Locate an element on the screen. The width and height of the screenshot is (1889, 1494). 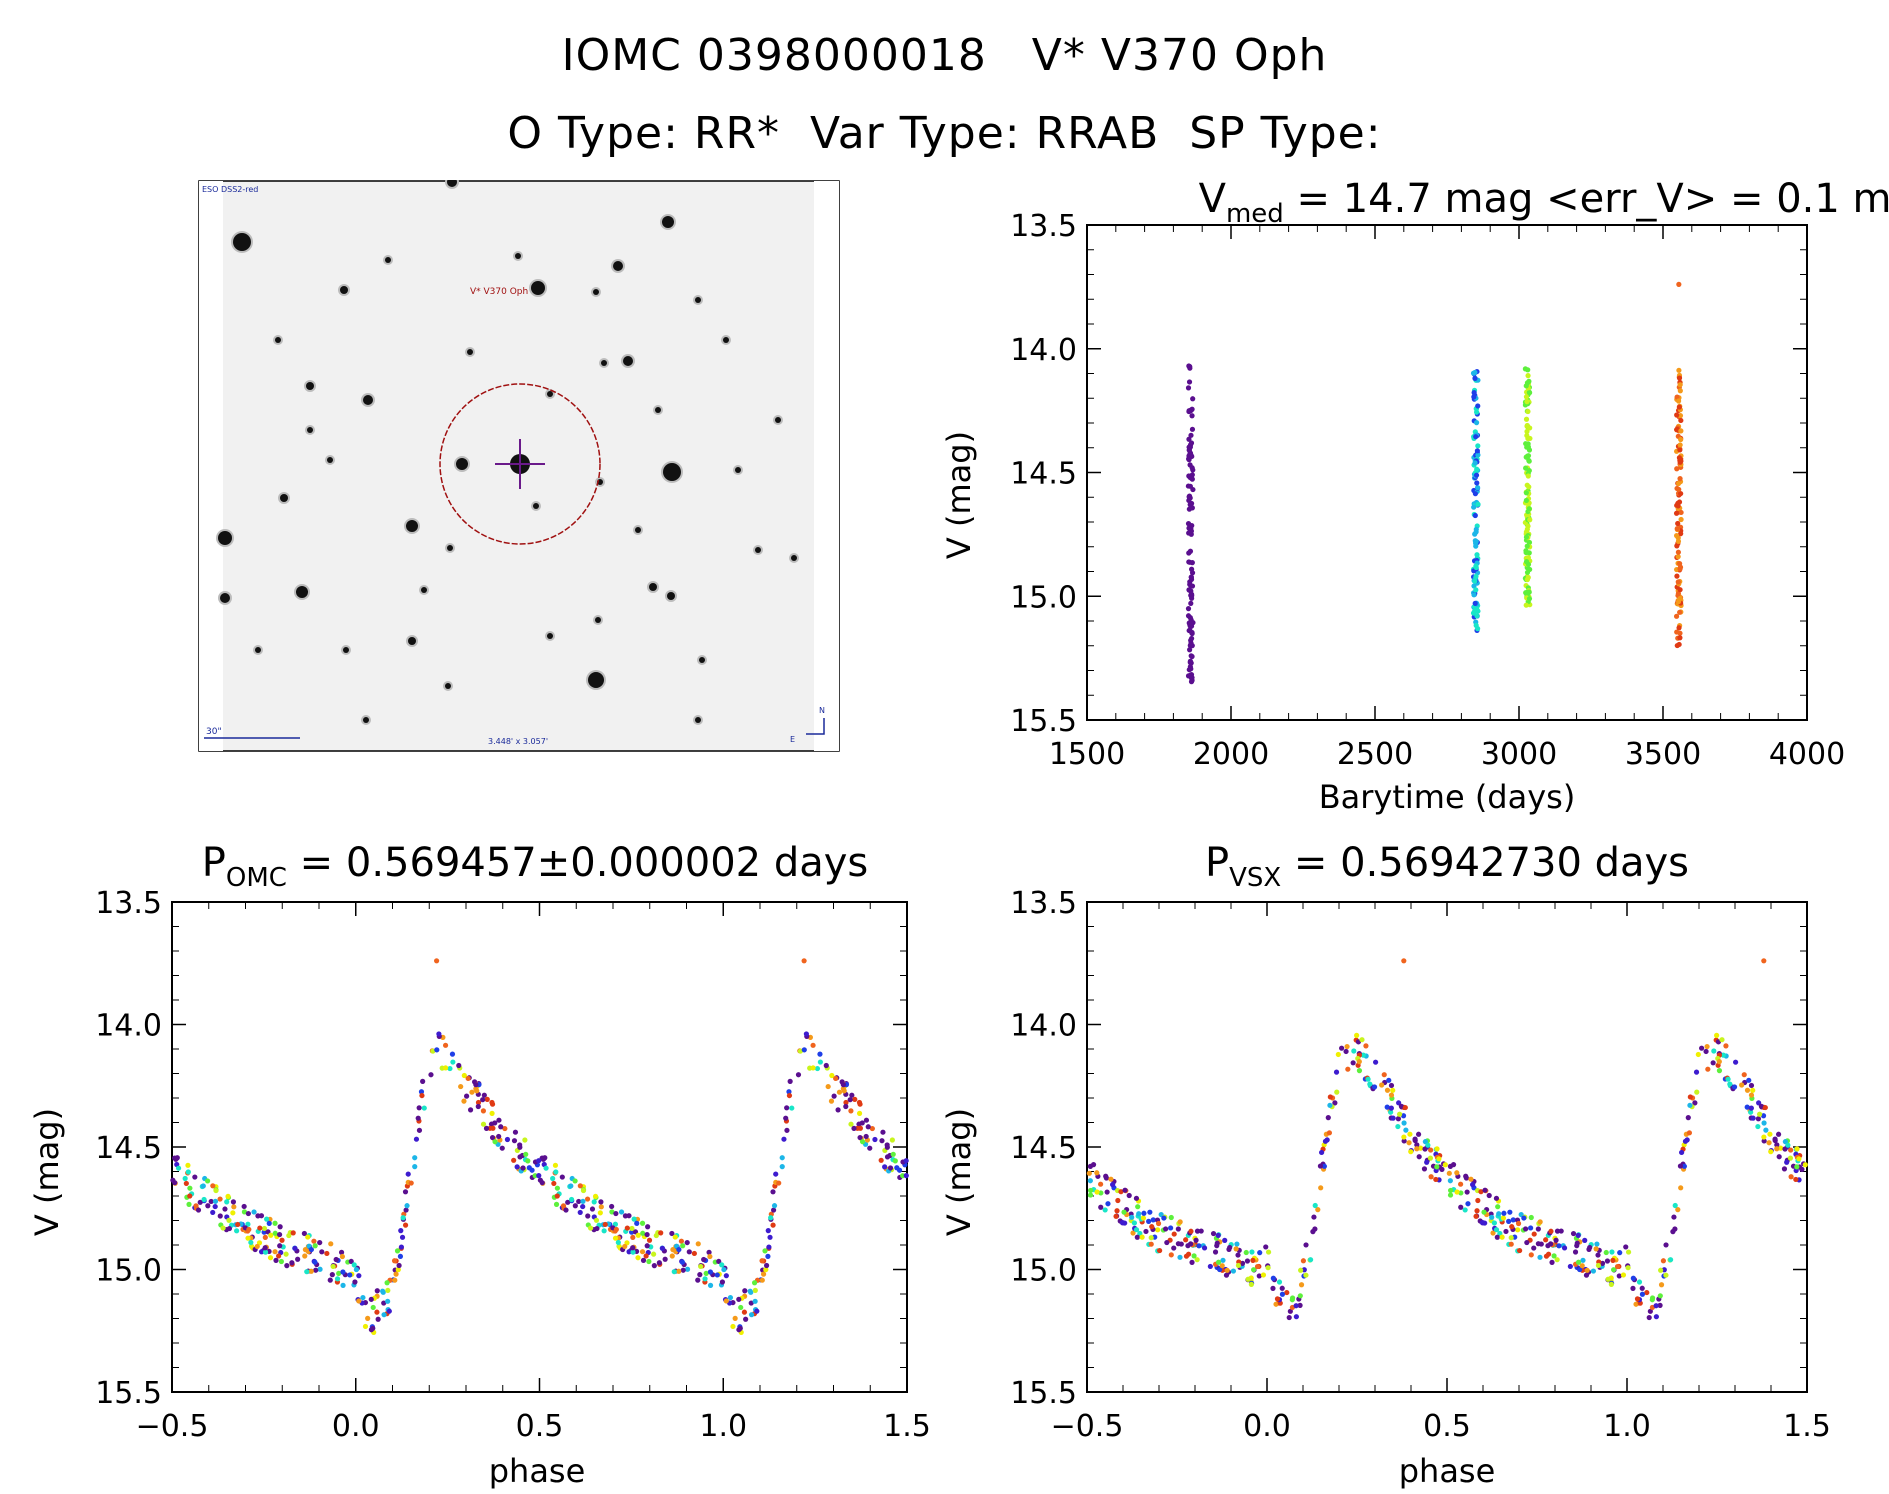
east-label: E is located at coordinates (792, 739).